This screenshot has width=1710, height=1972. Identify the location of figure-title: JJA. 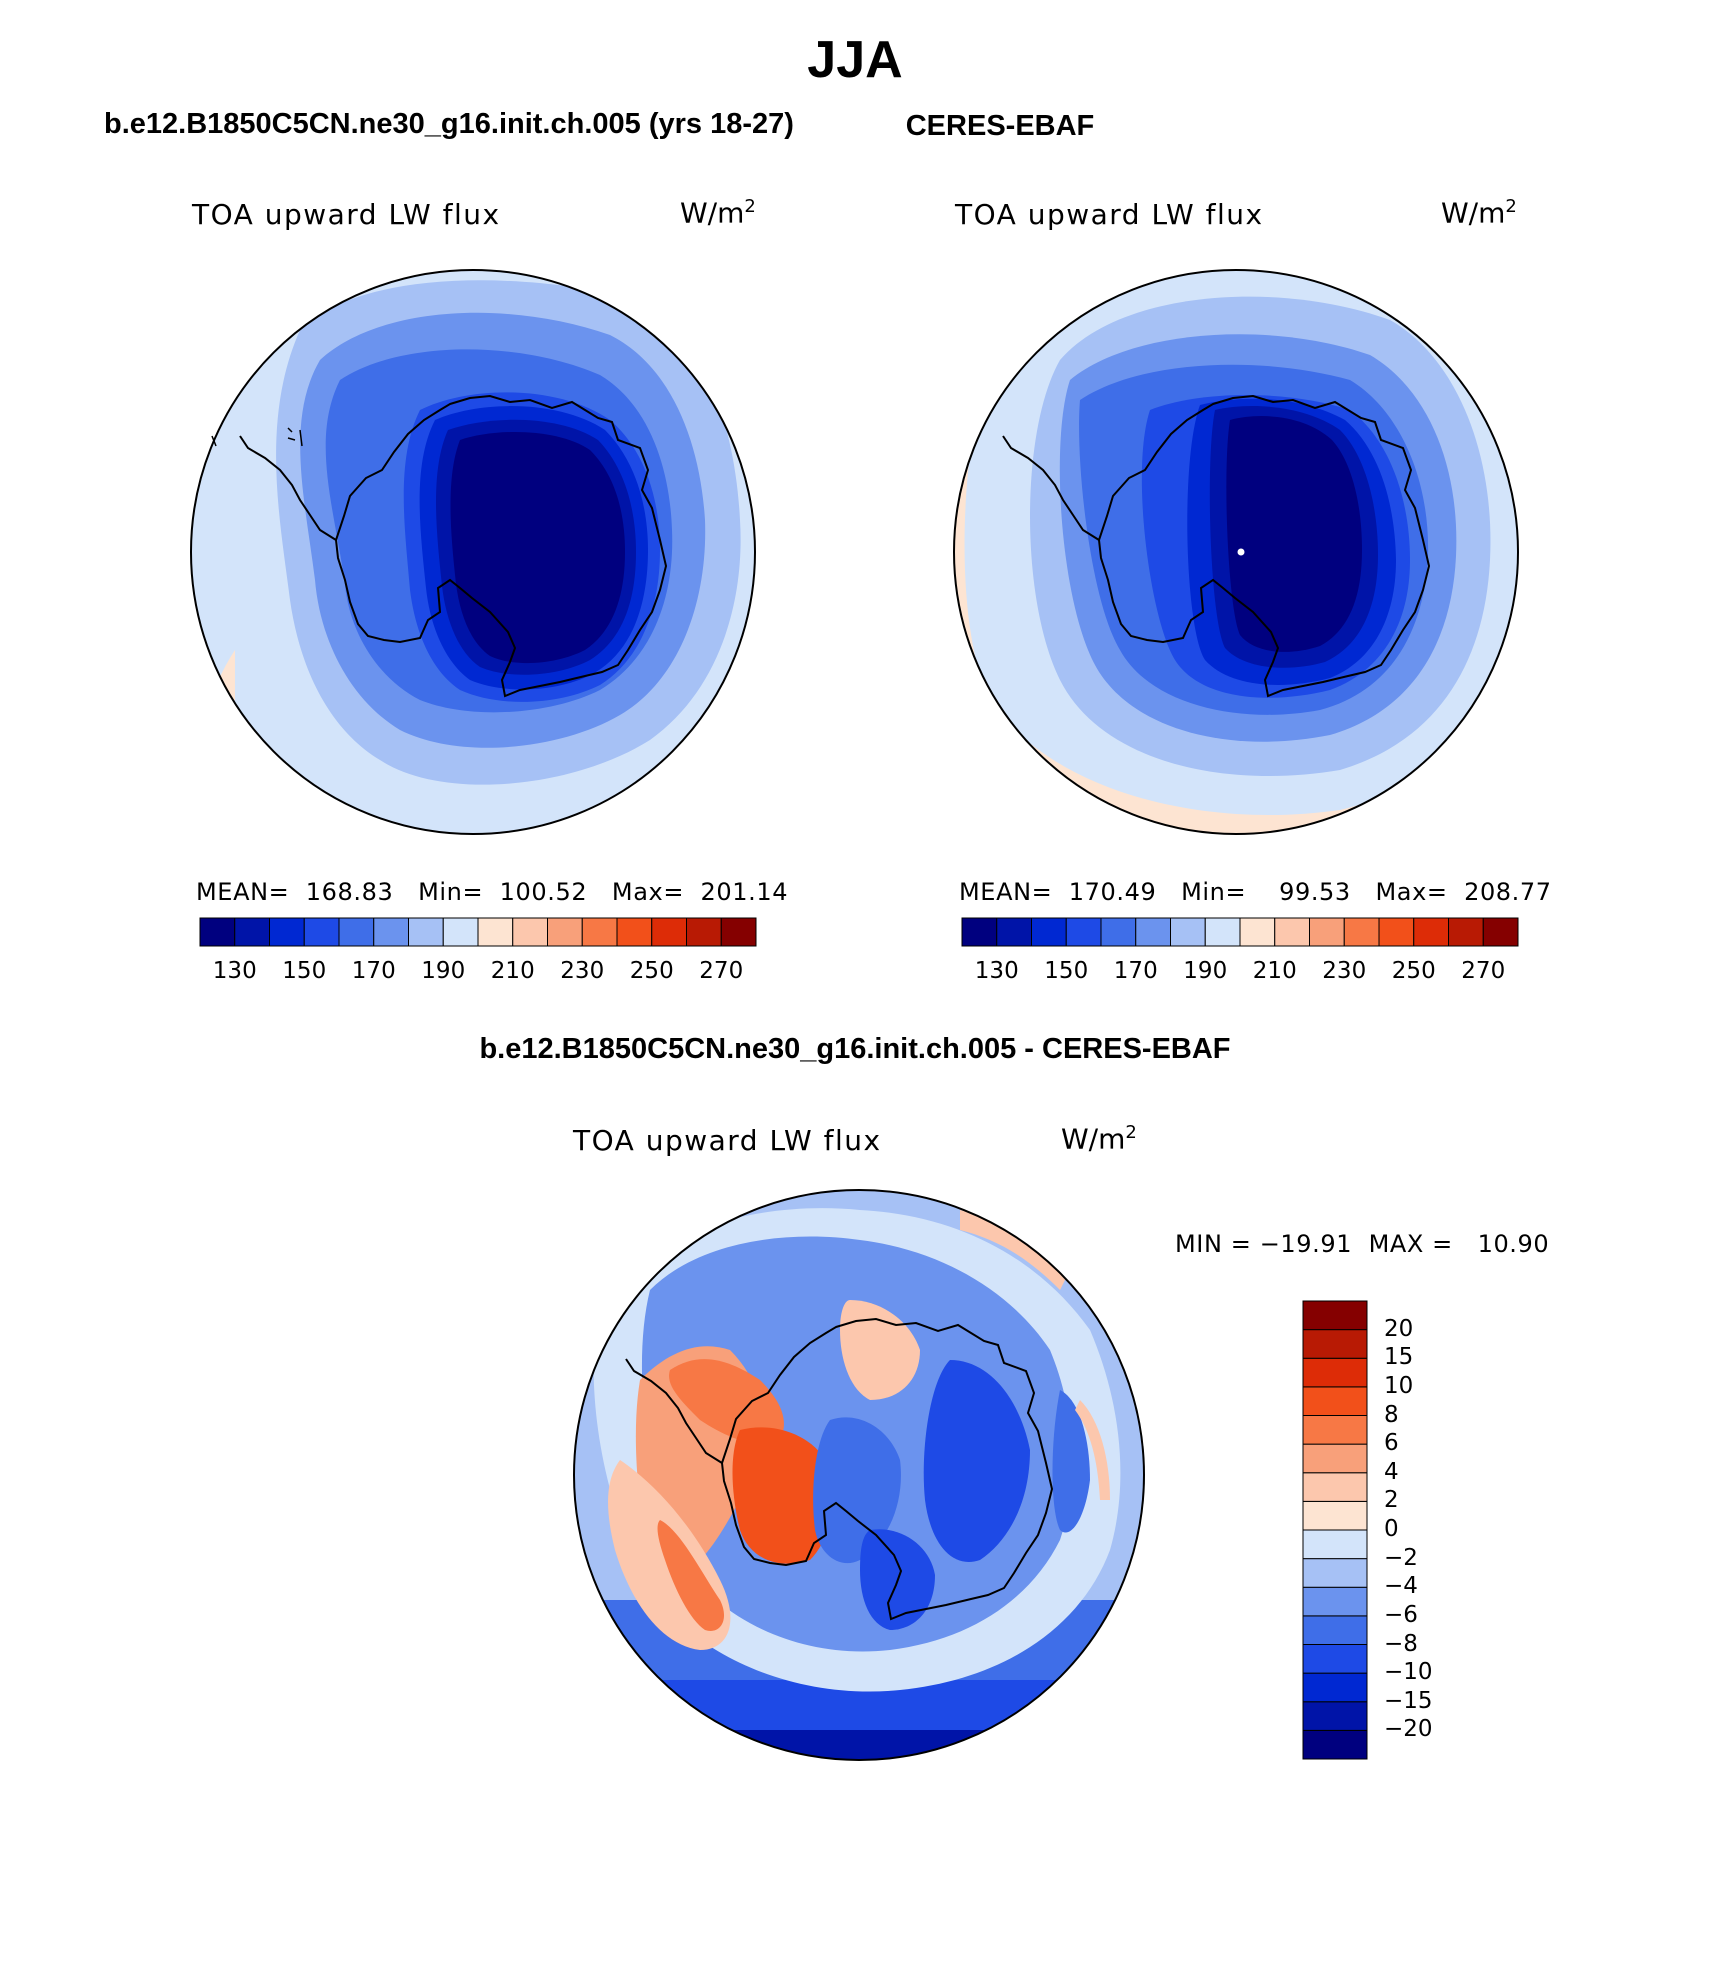
(855, 60).